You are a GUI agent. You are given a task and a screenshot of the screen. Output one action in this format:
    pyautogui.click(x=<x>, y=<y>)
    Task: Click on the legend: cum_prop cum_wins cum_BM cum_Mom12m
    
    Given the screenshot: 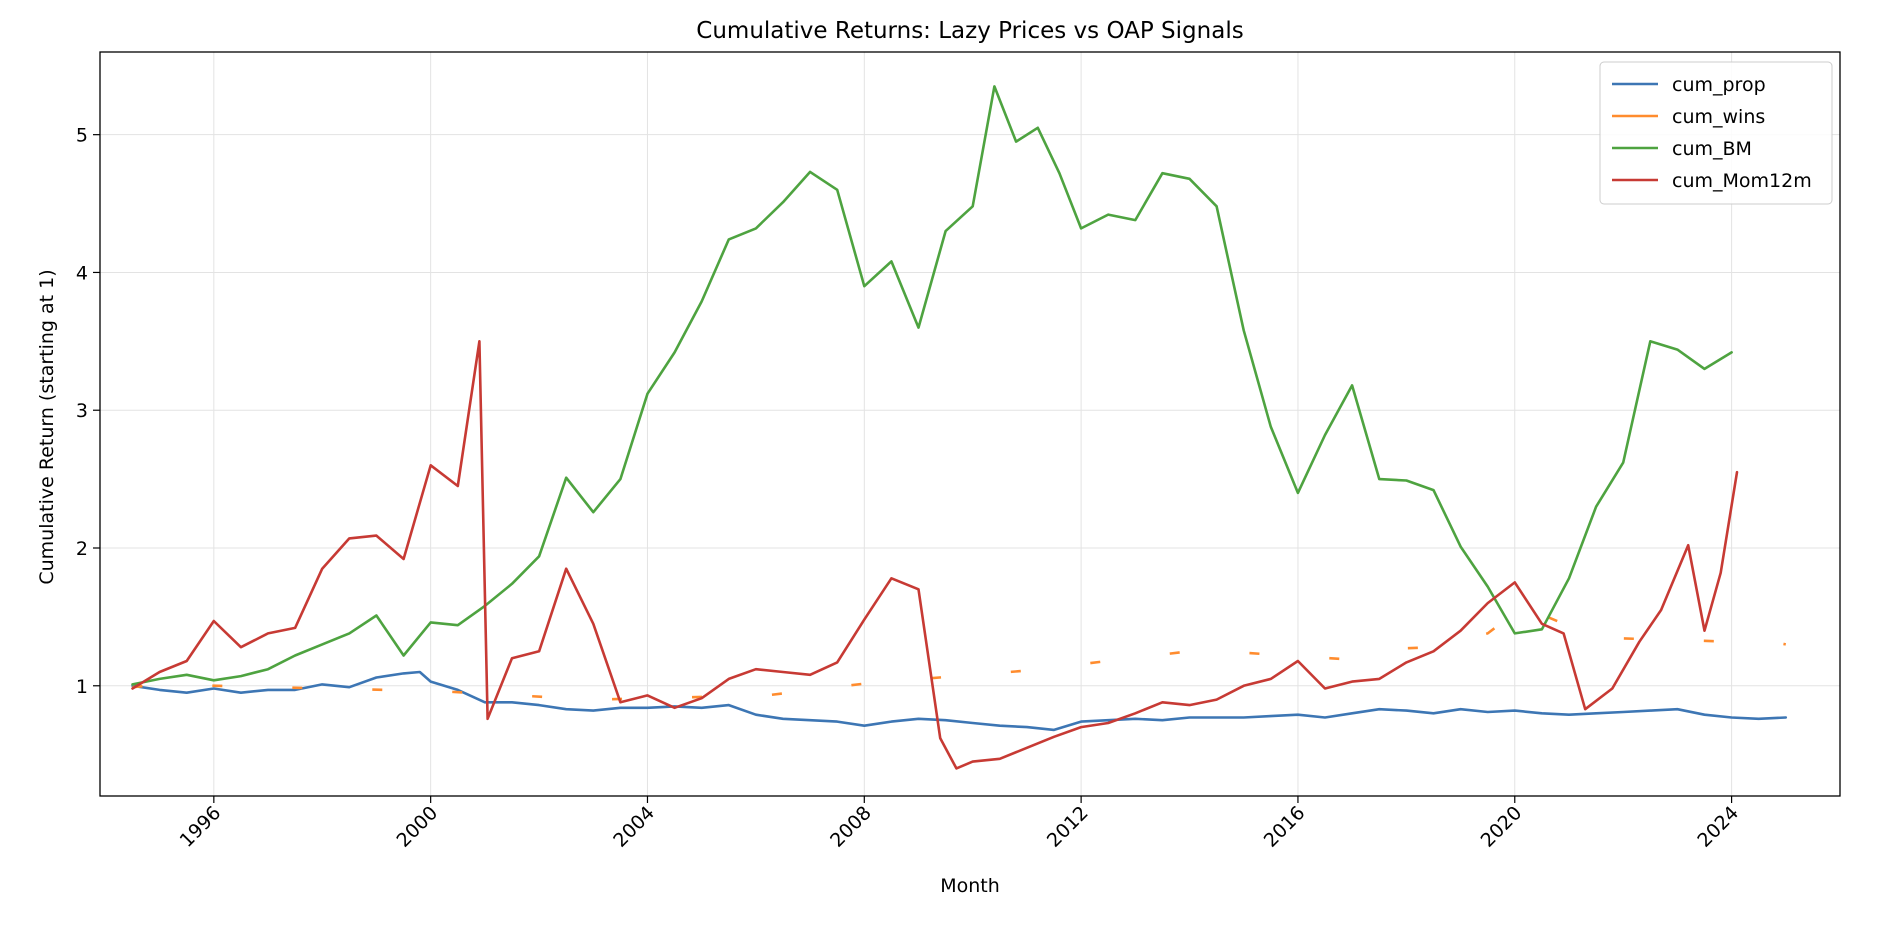 What is the action you would take?
    pyautogui.click(x=1716, y=133)
    